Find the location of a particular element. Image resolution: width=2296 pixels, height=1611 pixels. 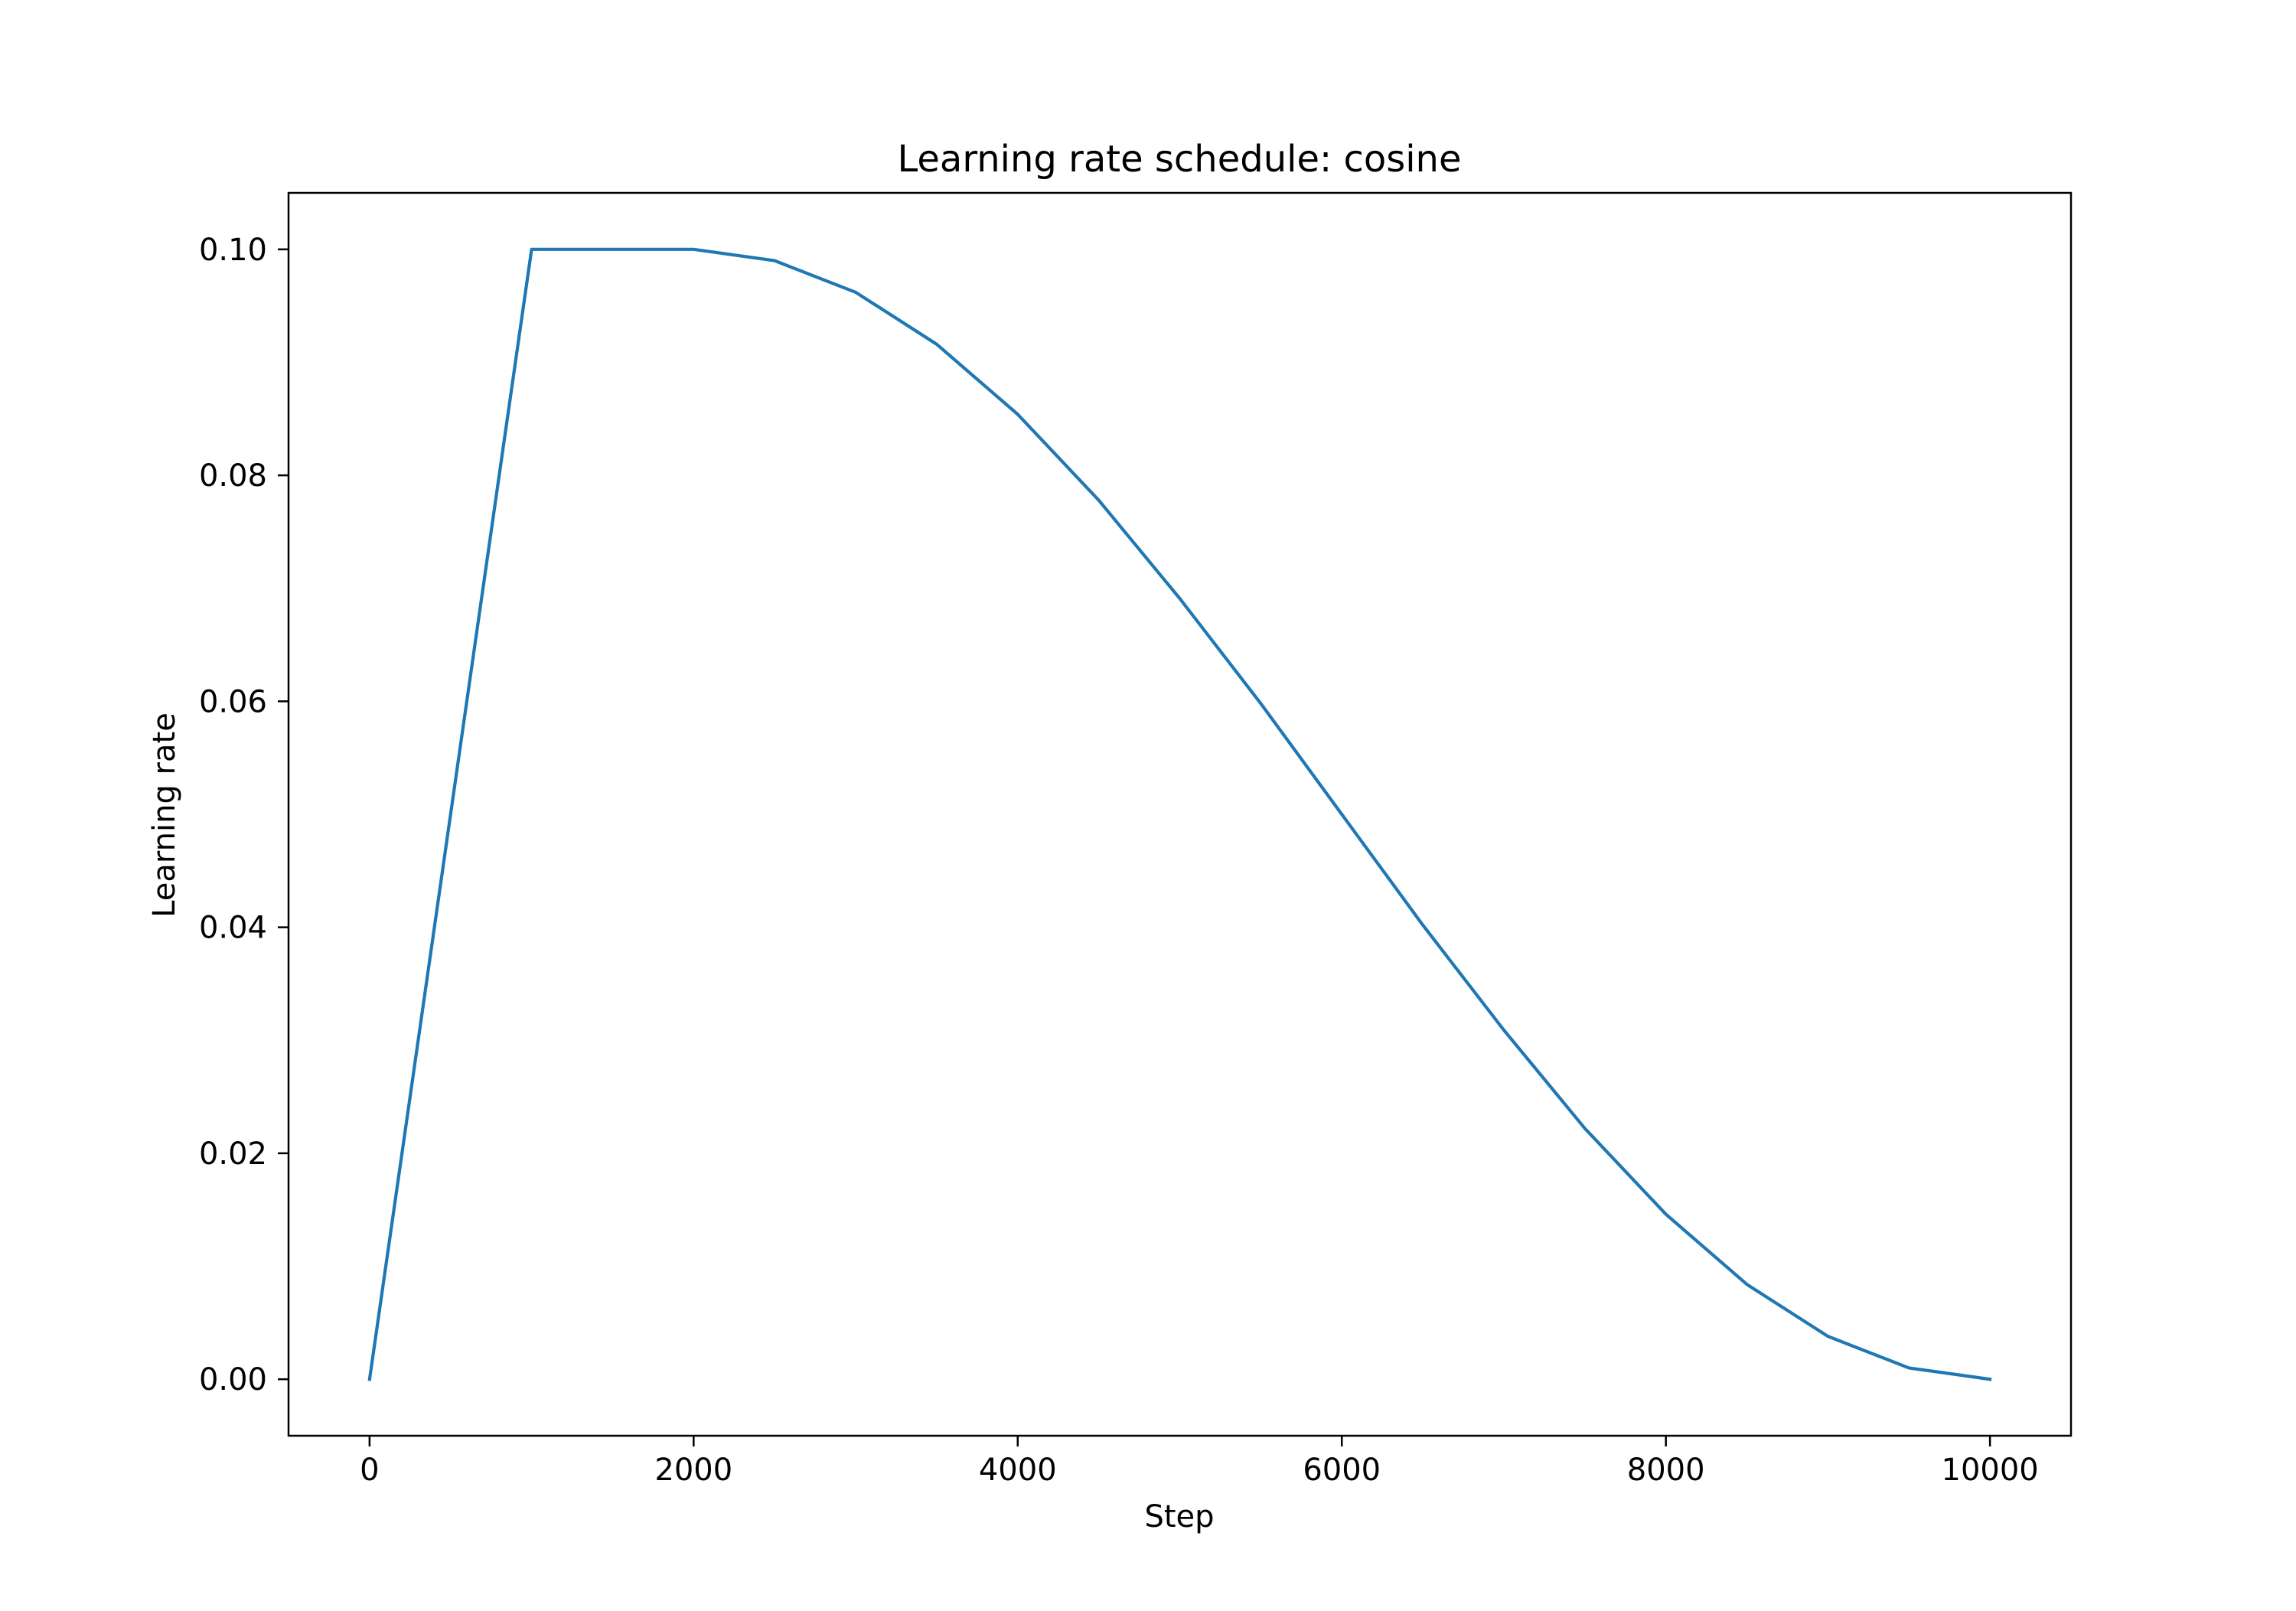

x-tick-label: 2000 is located at coordinates (693, 1470).